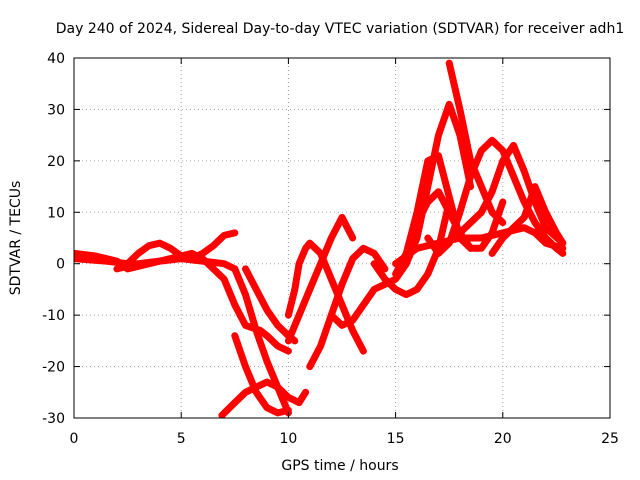  I want to click on y-axis-label: SDTVAR / TECUs, so click(16, 238).